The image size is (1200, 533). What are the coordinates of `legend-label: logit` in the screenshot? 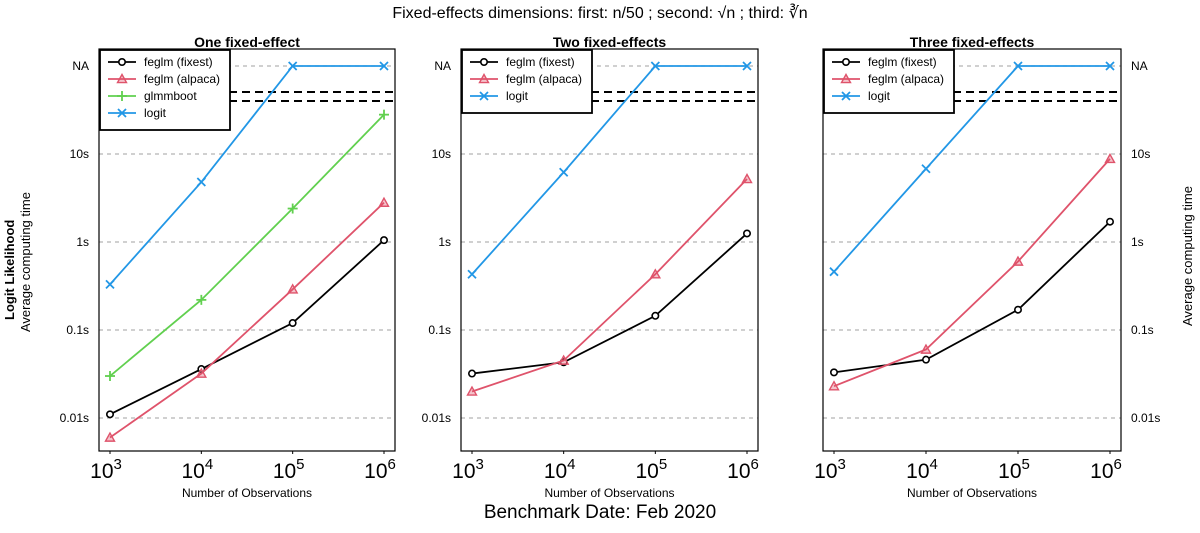 It's located at (155, 113).